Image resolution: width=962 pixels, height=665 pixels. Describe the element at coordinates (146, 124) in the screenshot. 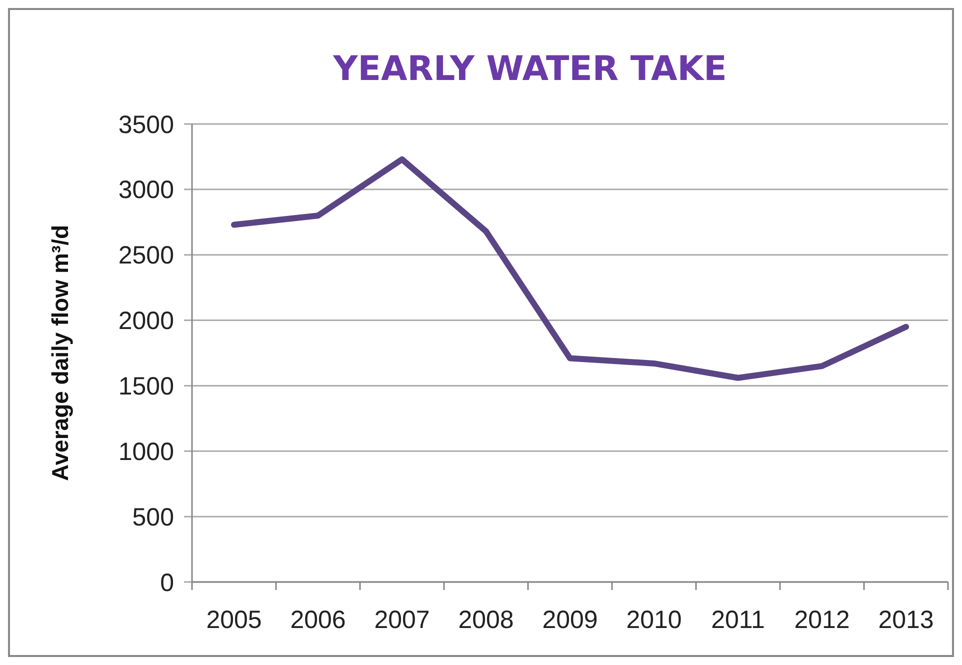

I see `y-tick-label: 3500` at that location.